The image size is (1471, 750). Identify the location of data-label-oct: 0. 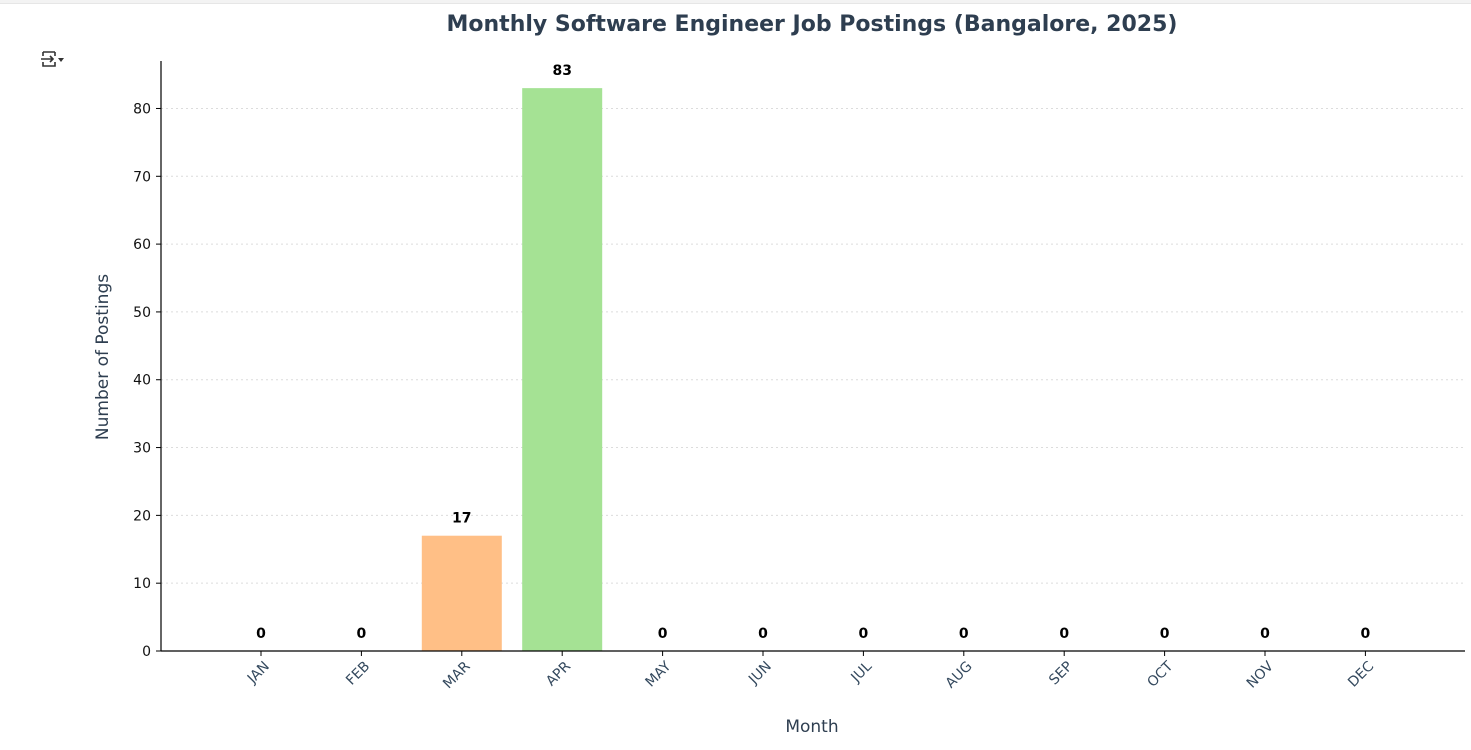
(1165, 634).